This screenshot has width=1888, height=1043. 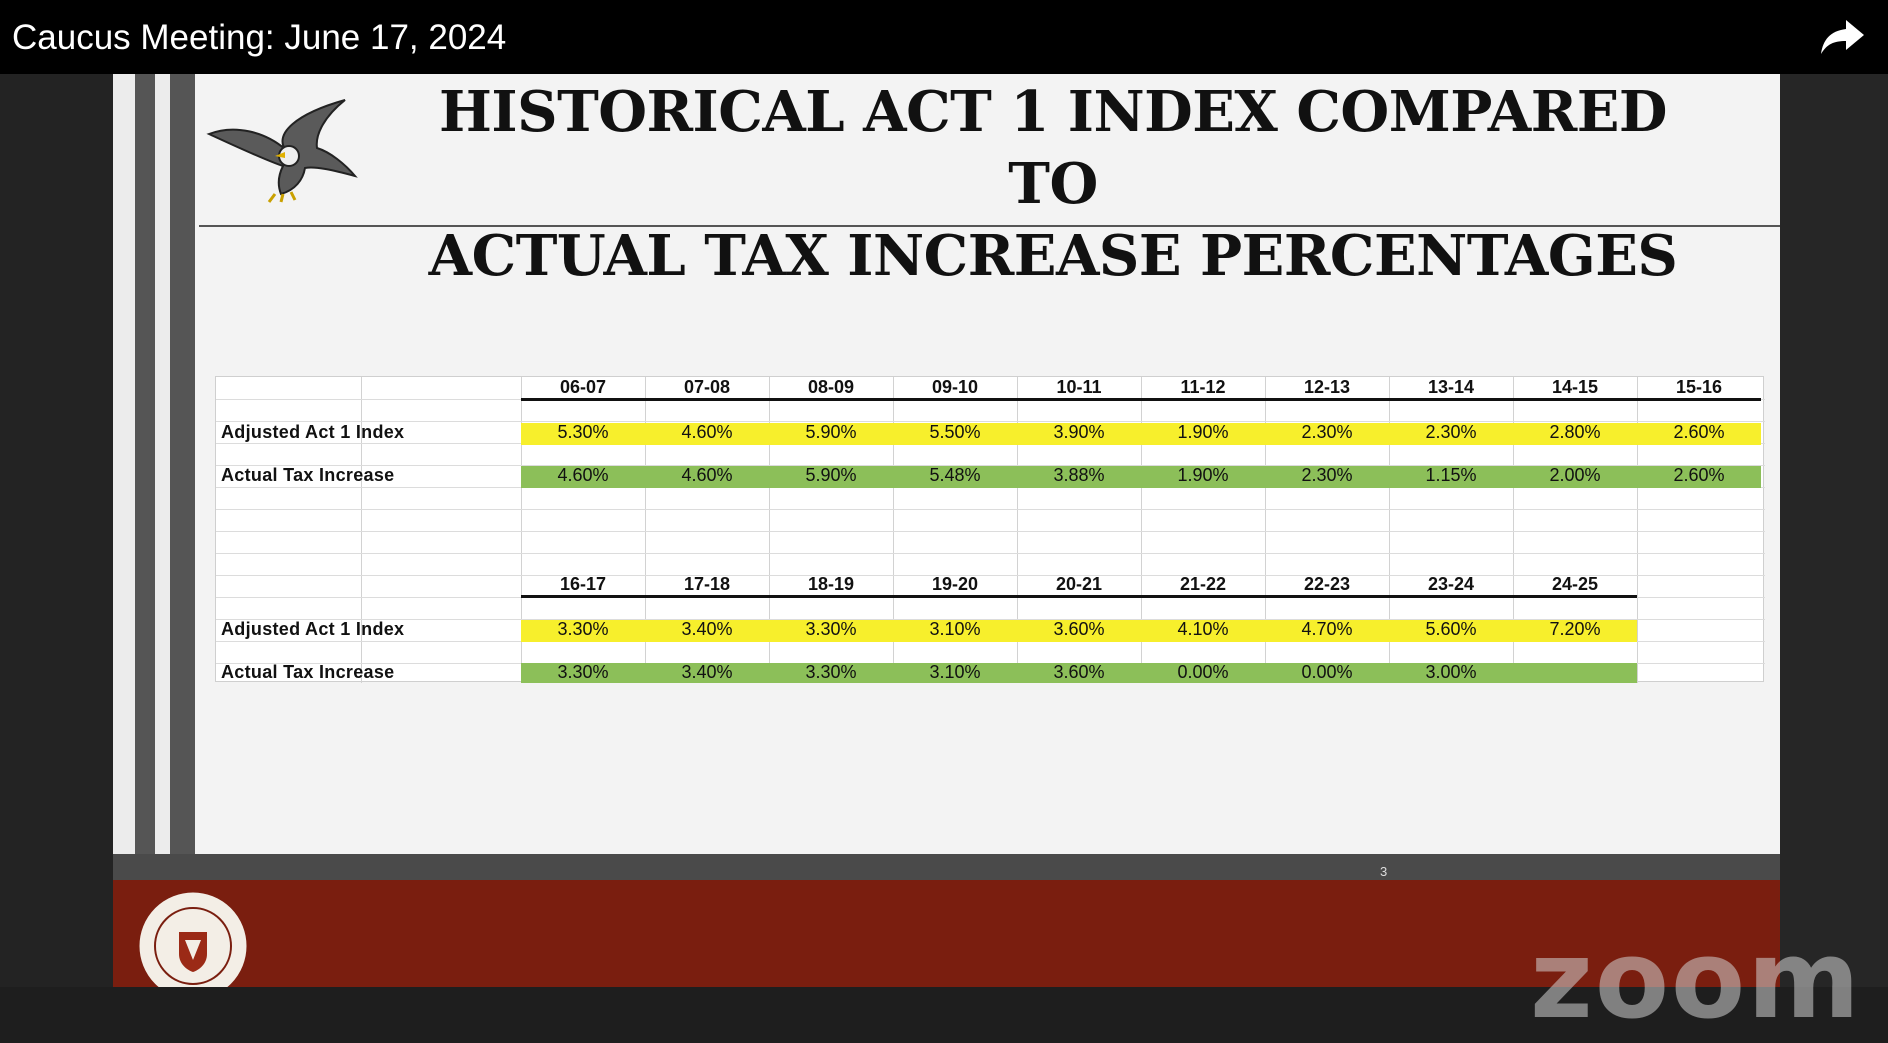 I want to click on index-value: 2.60%, so click(x=1699, y=432).